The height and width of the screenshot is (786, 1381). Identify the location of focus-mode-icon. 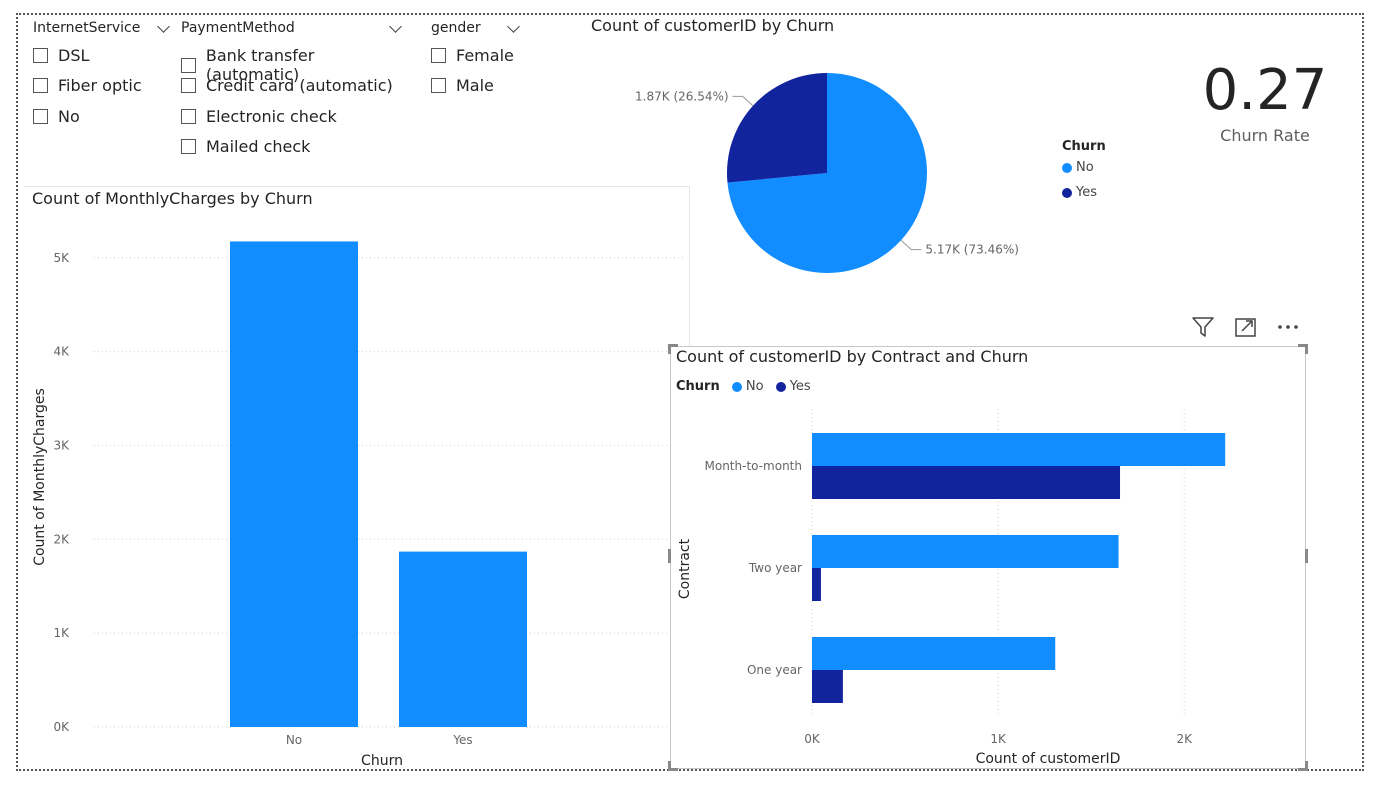
(1246, 327).